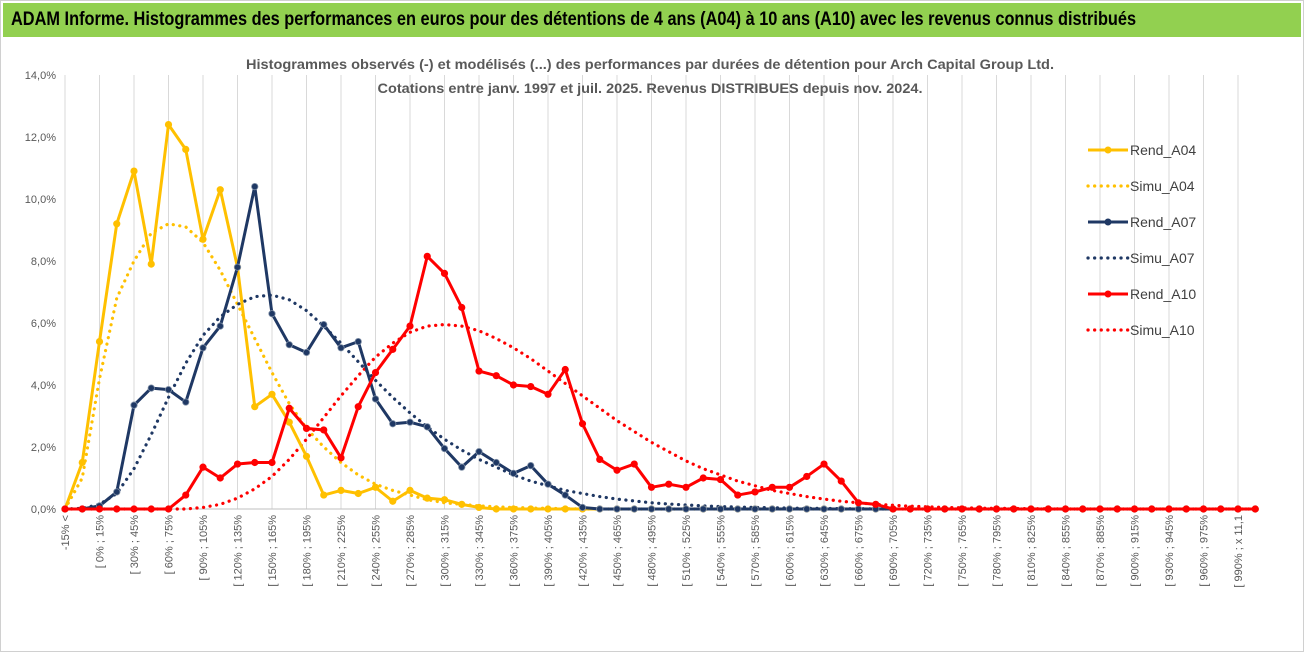 This screenshot has width=1304, height=652. I want to click on x-tick-label: [ 570% ; 585%, so click(756, 551).